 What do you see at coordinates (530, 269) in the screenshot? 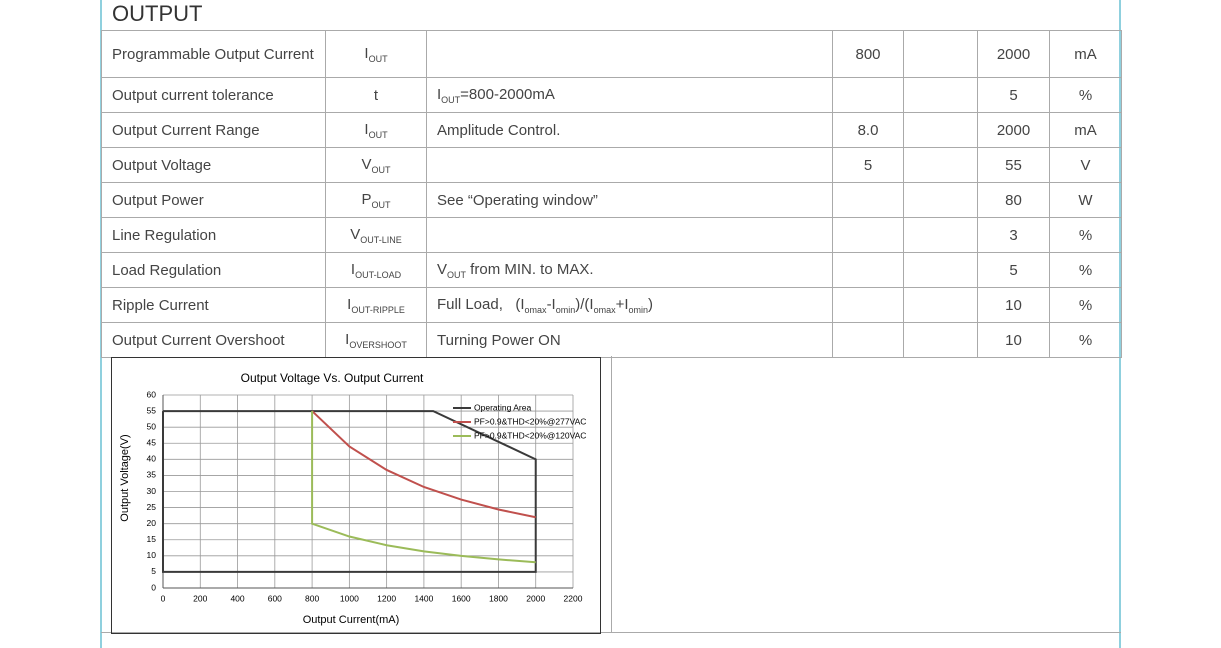
I see `condition-text: from MIN. to MAX.` at bounding box center [530, 269].